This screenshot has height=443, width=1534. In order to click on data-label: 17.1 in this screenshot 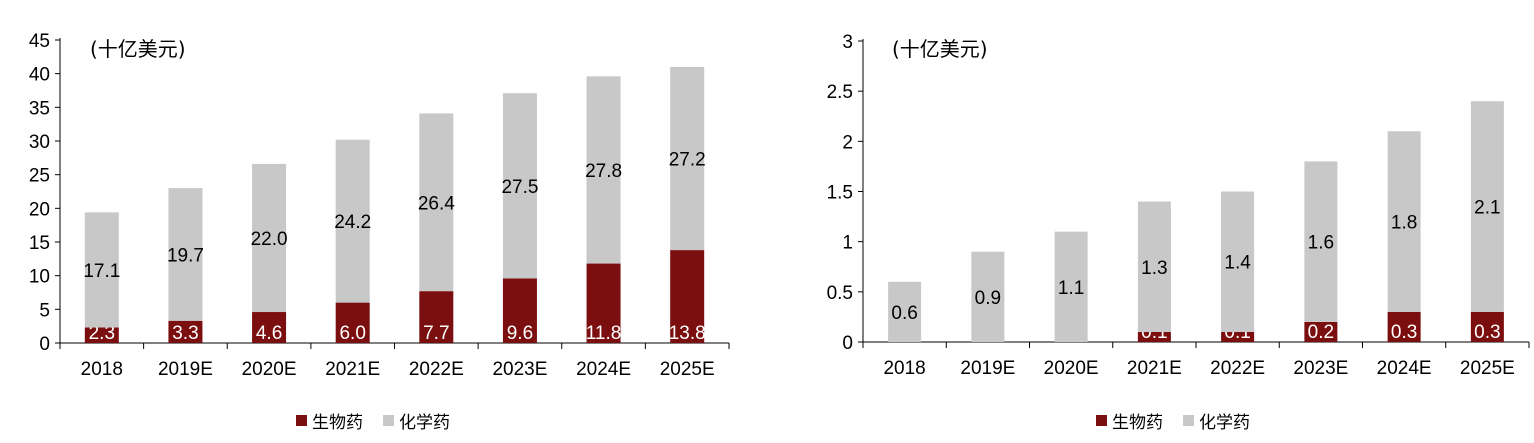, I will do `click(101, 271)`.